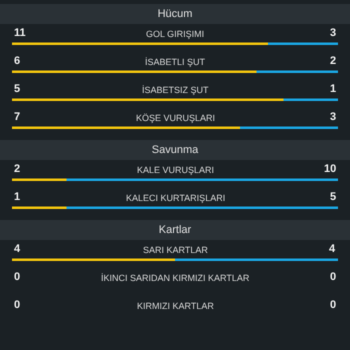 The height and width of the screenshot is (350, 350). Describe the element at coordinates (175, 230) in the screenshot. I see `section-header: Kartlar` at that location.